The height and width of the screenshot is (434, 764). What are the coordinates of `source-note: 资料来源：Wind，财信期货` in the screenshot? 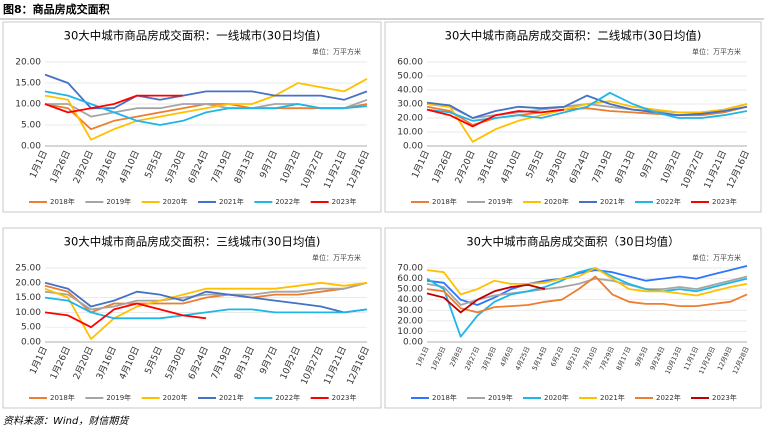 It's located at (66, 421).